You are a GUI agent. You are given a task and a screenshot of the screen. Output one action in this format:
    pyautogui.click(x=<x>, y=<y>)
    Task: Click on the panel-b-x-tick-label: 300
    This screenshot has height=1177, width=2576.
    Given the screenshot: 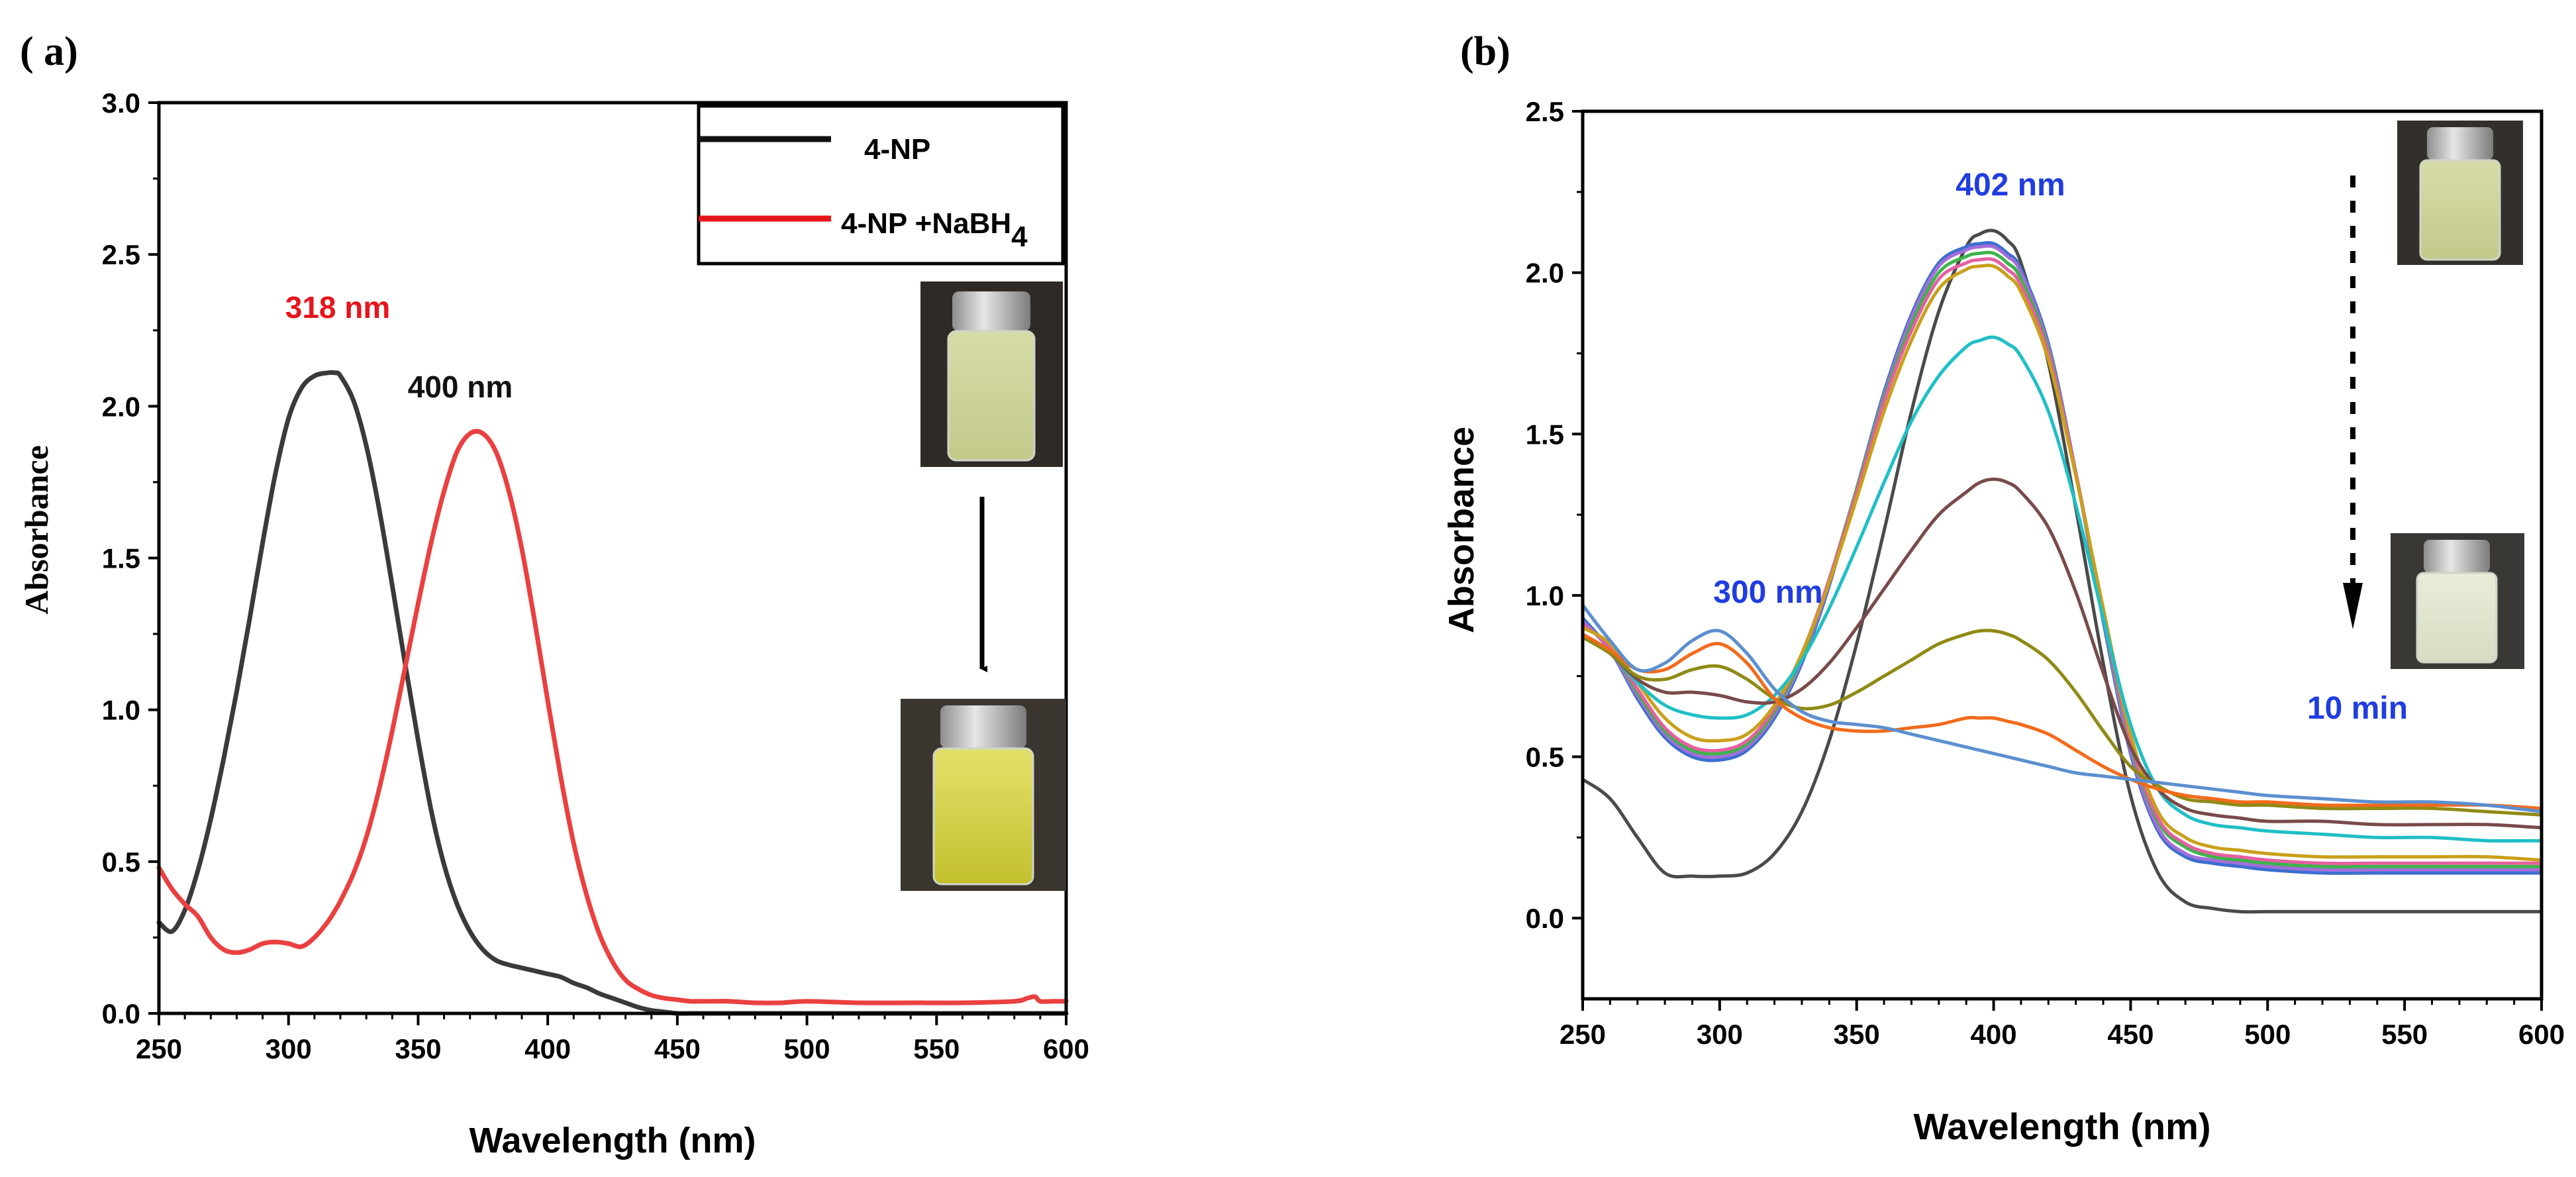 What is the action you would take?
    pyautogui.click(x=1720, y=1034)
    